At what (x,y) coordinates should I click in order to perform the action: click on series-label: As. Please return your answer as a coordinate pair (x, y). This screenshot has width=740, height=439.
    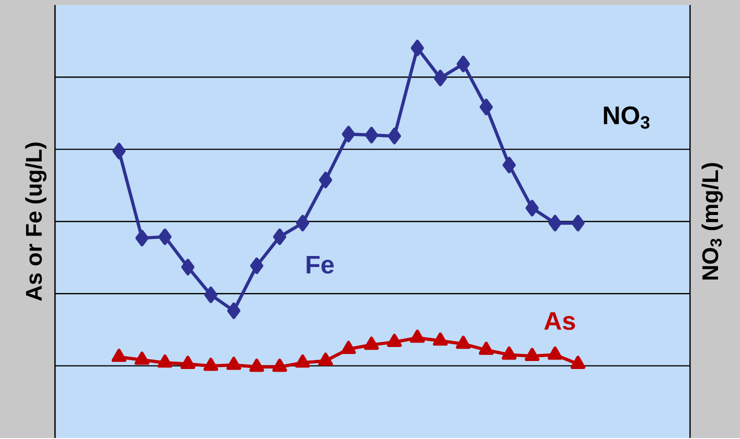
    Looking at the image, I should click on (559, 321).